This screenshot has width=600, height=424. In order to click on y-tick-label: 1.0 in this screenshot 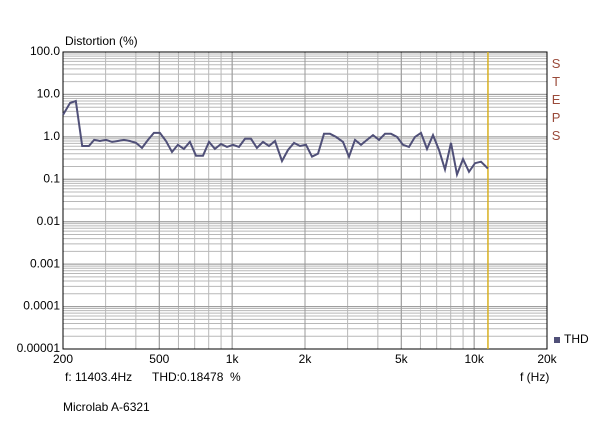, I will do `click(51, 136)`.